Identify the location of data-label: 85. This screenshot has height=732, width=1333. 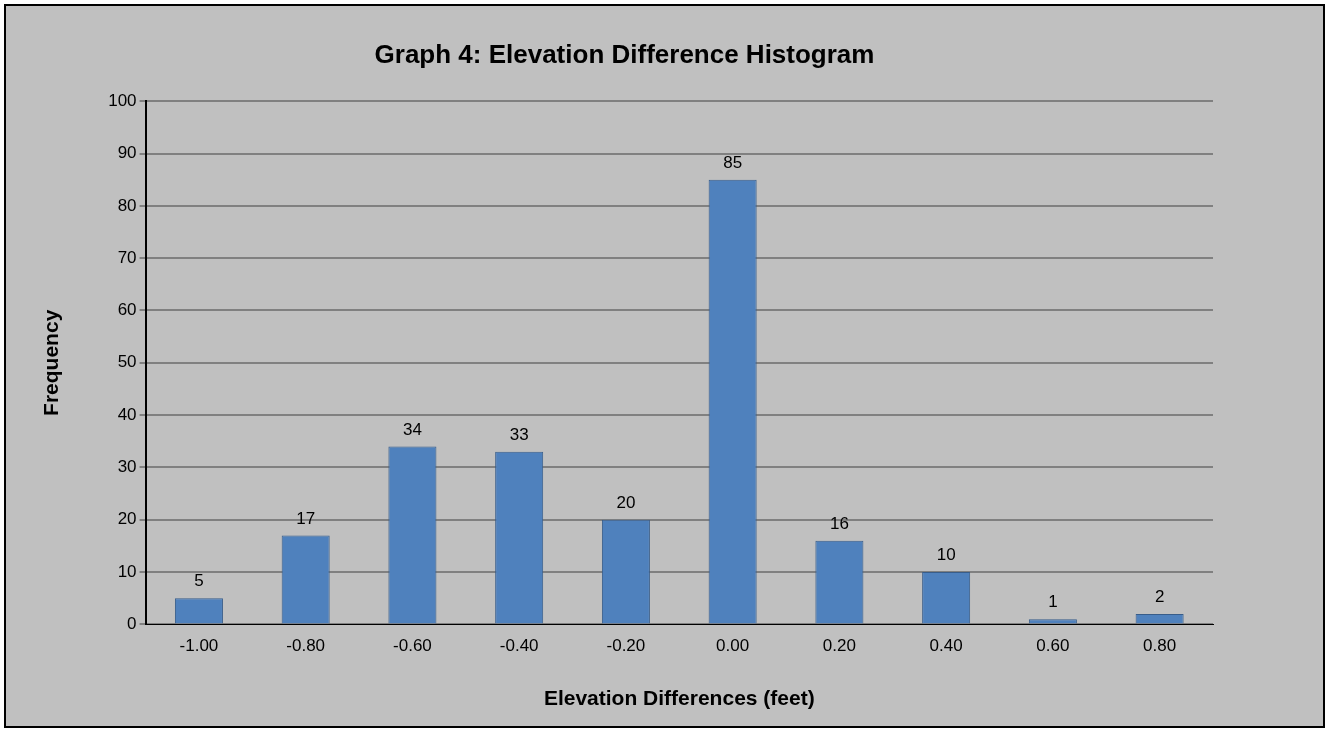
(733, 162).